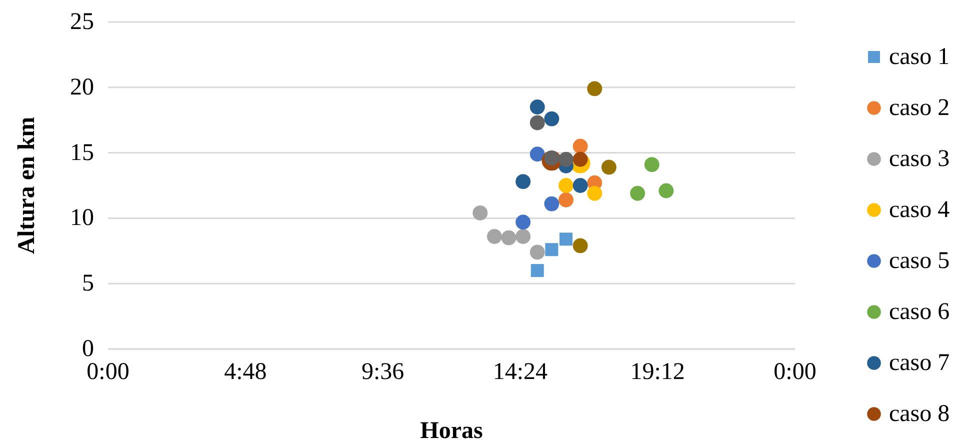  Describe the element at coordinates (919, 108) in the screenshot. I see `legend-label: caso 2` at that location.